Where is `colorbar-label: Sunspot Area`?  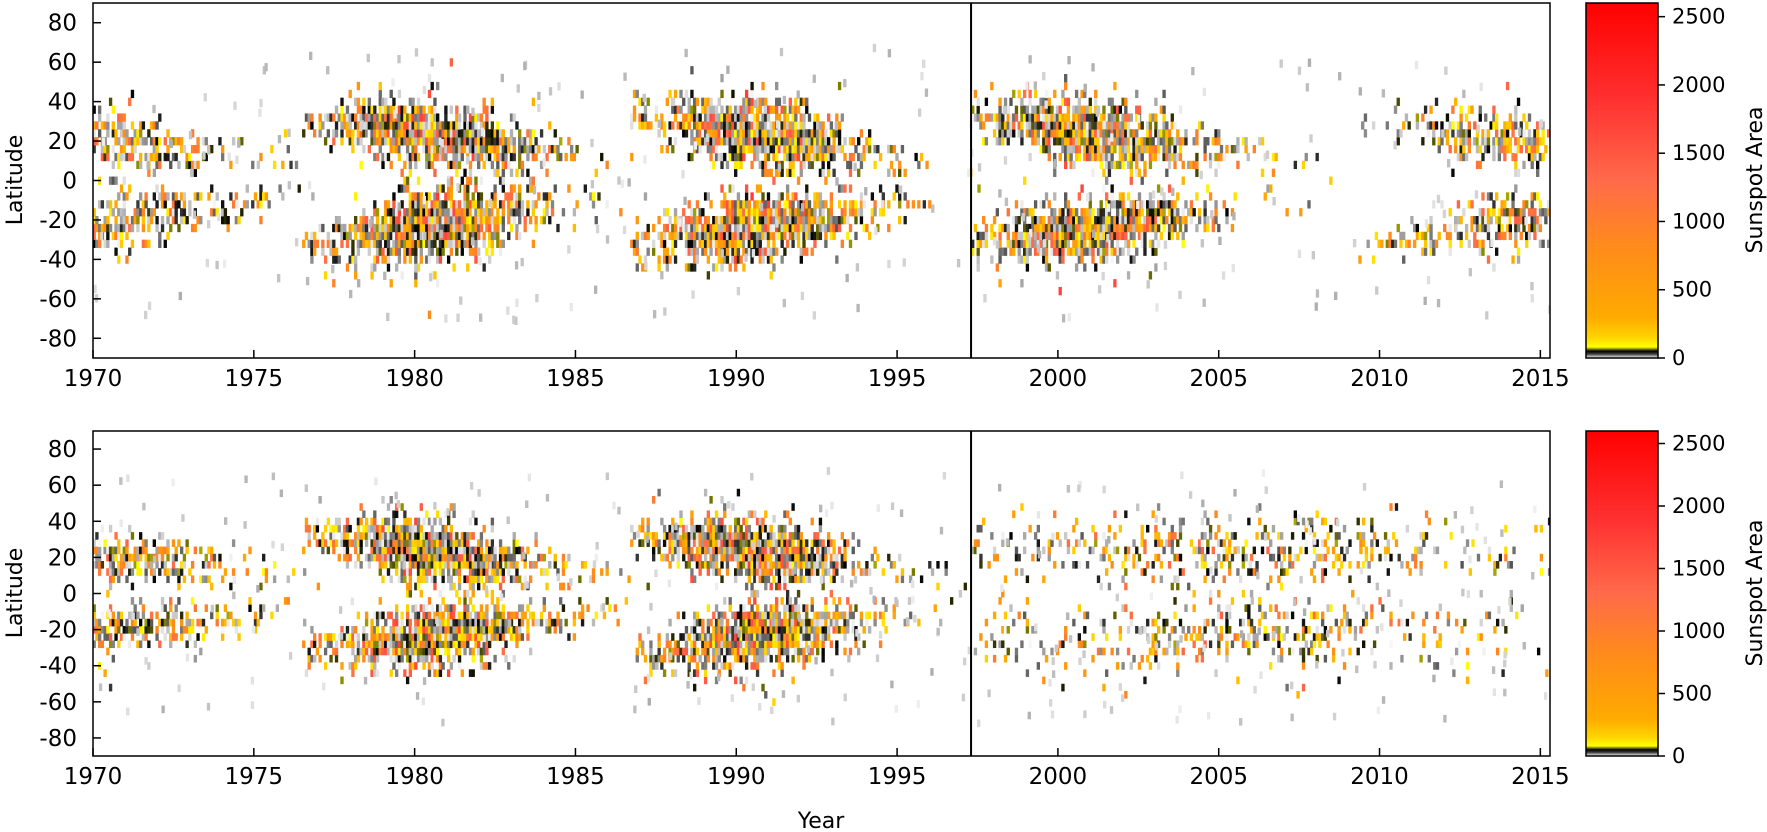 colorbar-label: Sunspot Area is located at coordinates (1755, 180).